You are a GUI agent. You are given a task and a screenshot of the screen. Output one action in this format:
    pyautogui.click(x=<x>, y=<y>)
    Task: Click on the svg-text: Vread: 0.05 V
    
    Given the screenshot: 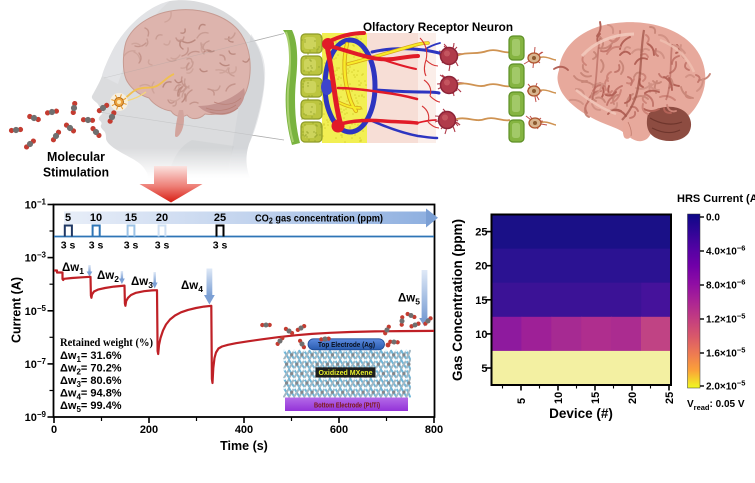 What is the action you would take?
    pyautogui.click(x=716, y=405)
    